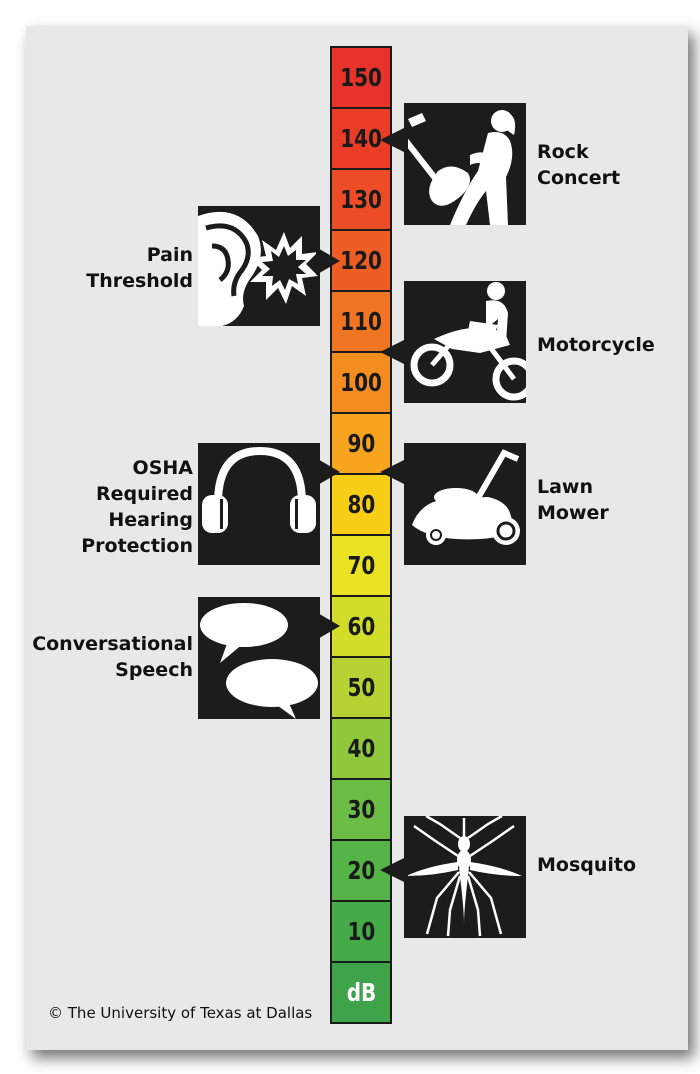 The width and height of the screenshot is (700, 1074). What do you see at coordinates (579, 178) in the screenshot?
I see `rock-concert-label-line-2: Concert` at bounding box center [579, 178].